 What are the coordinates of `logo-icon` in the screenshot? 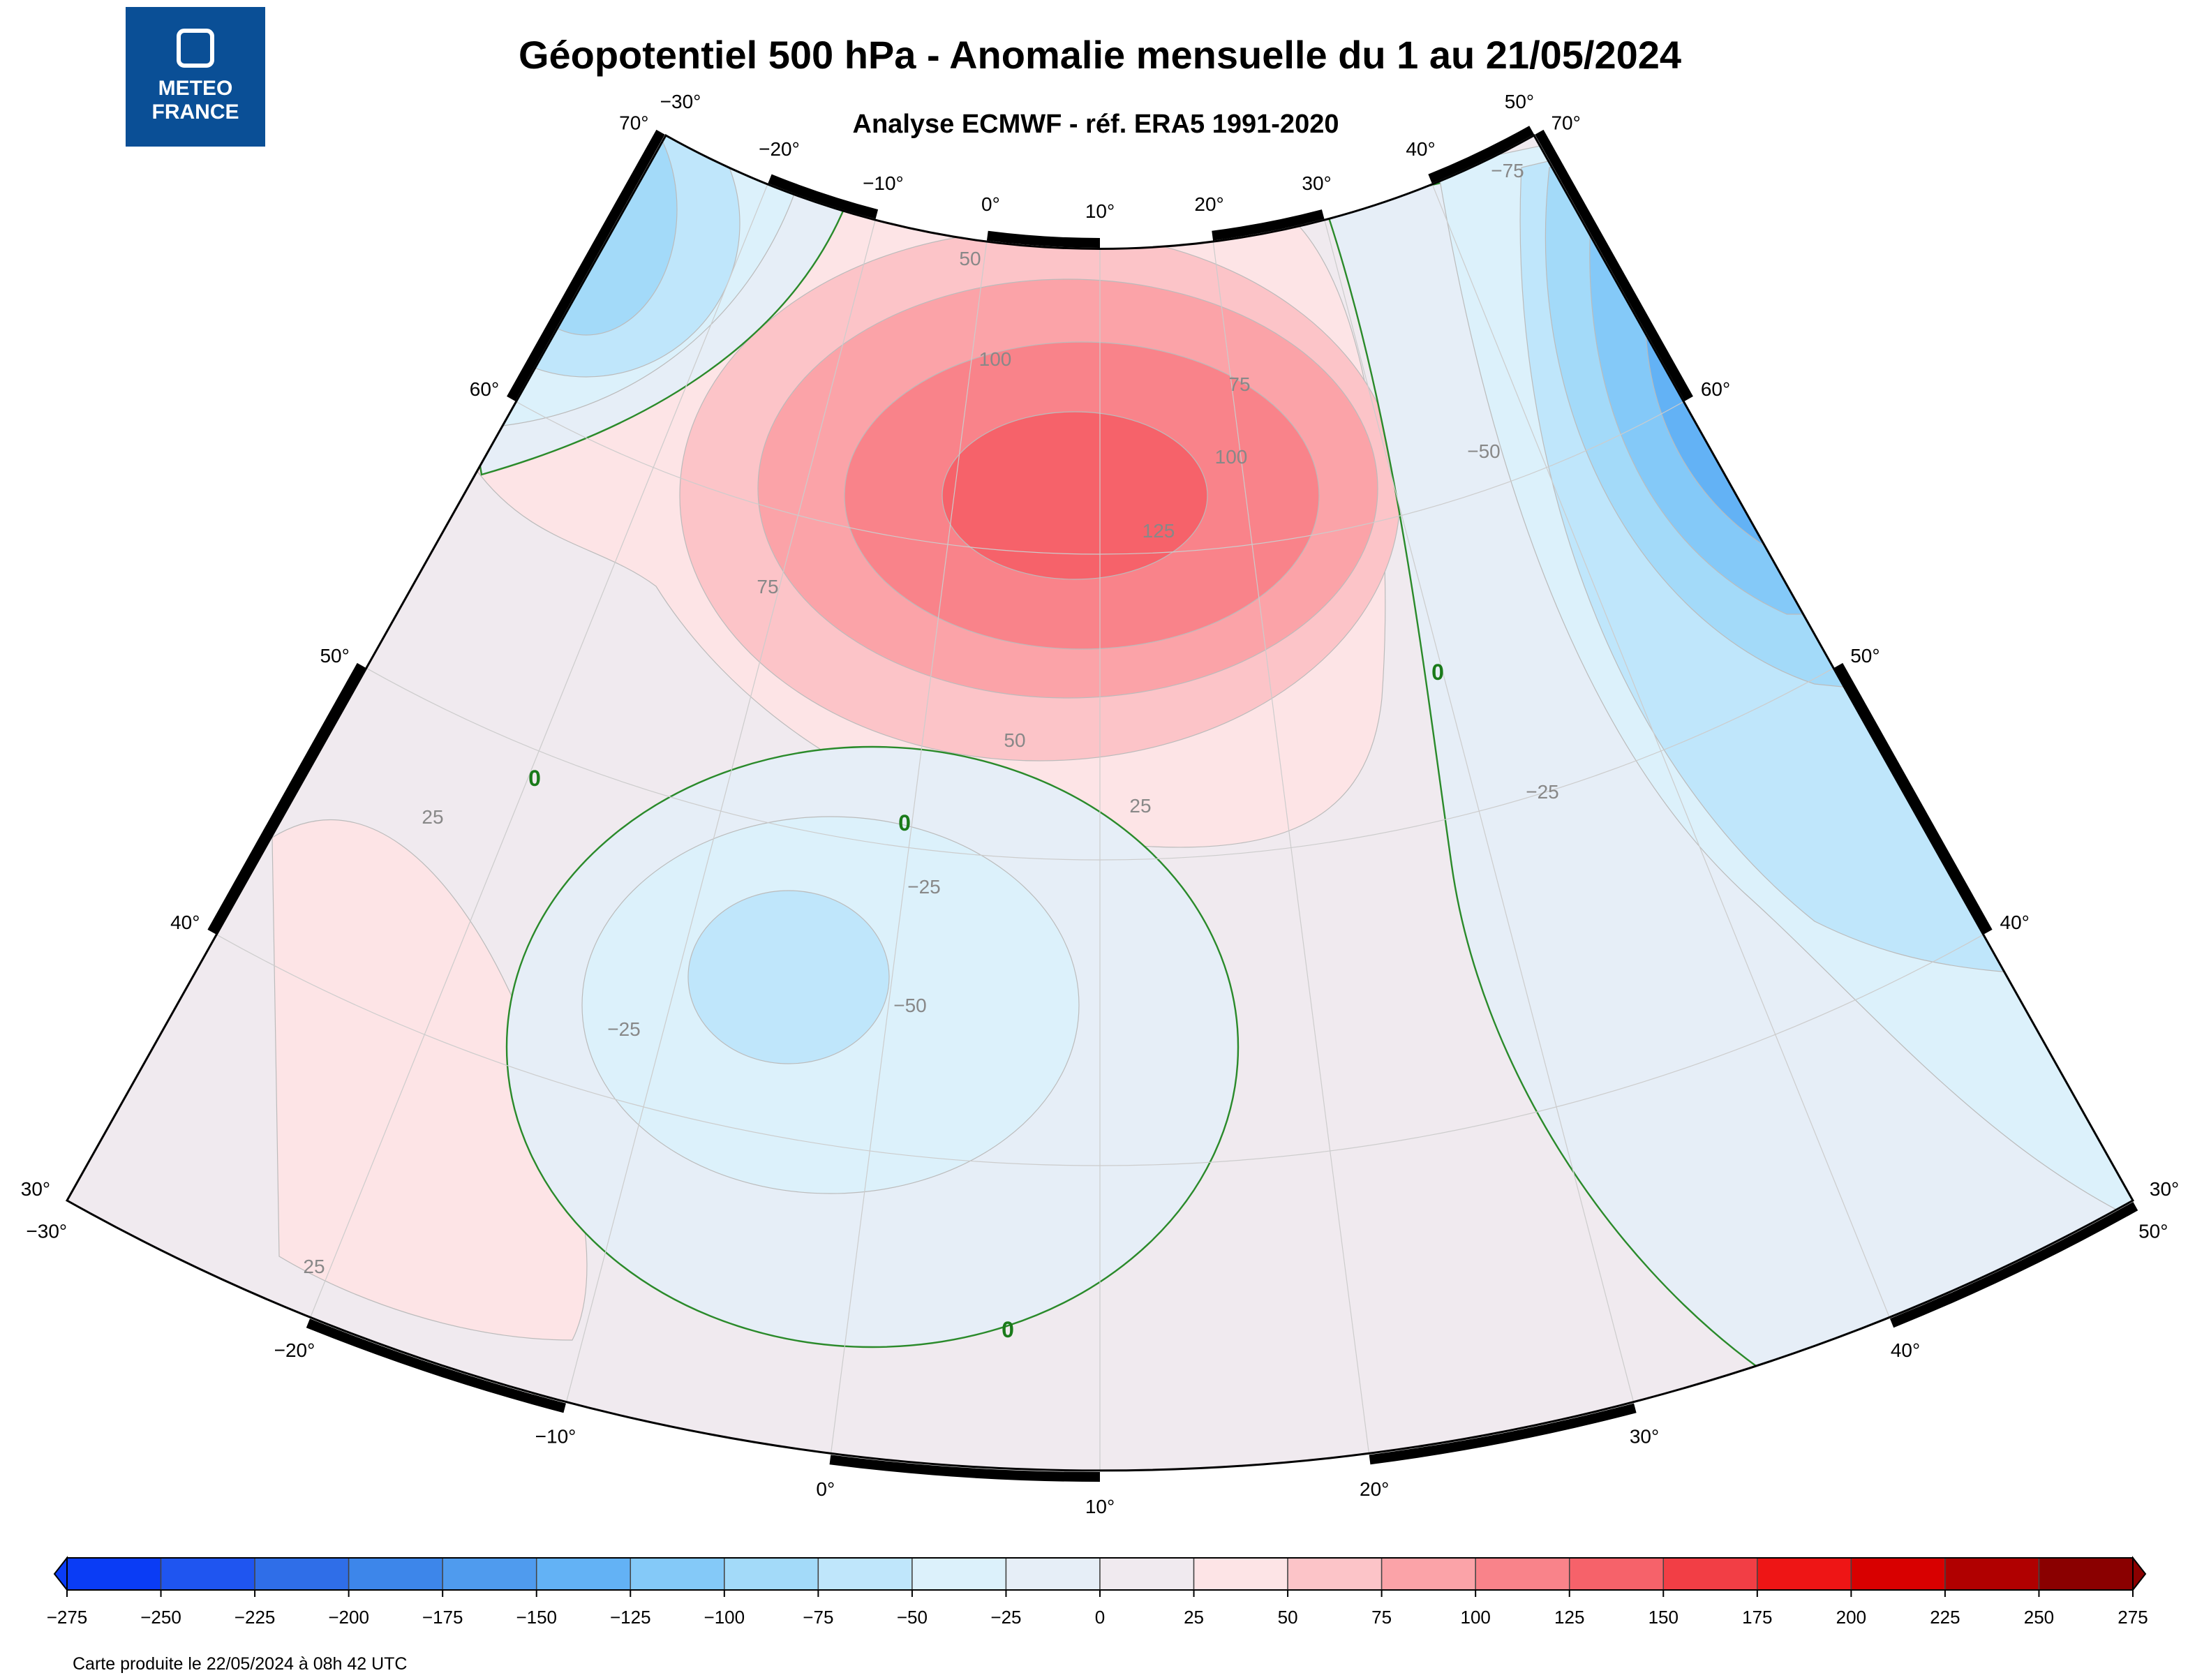 It's located at (195, 48).